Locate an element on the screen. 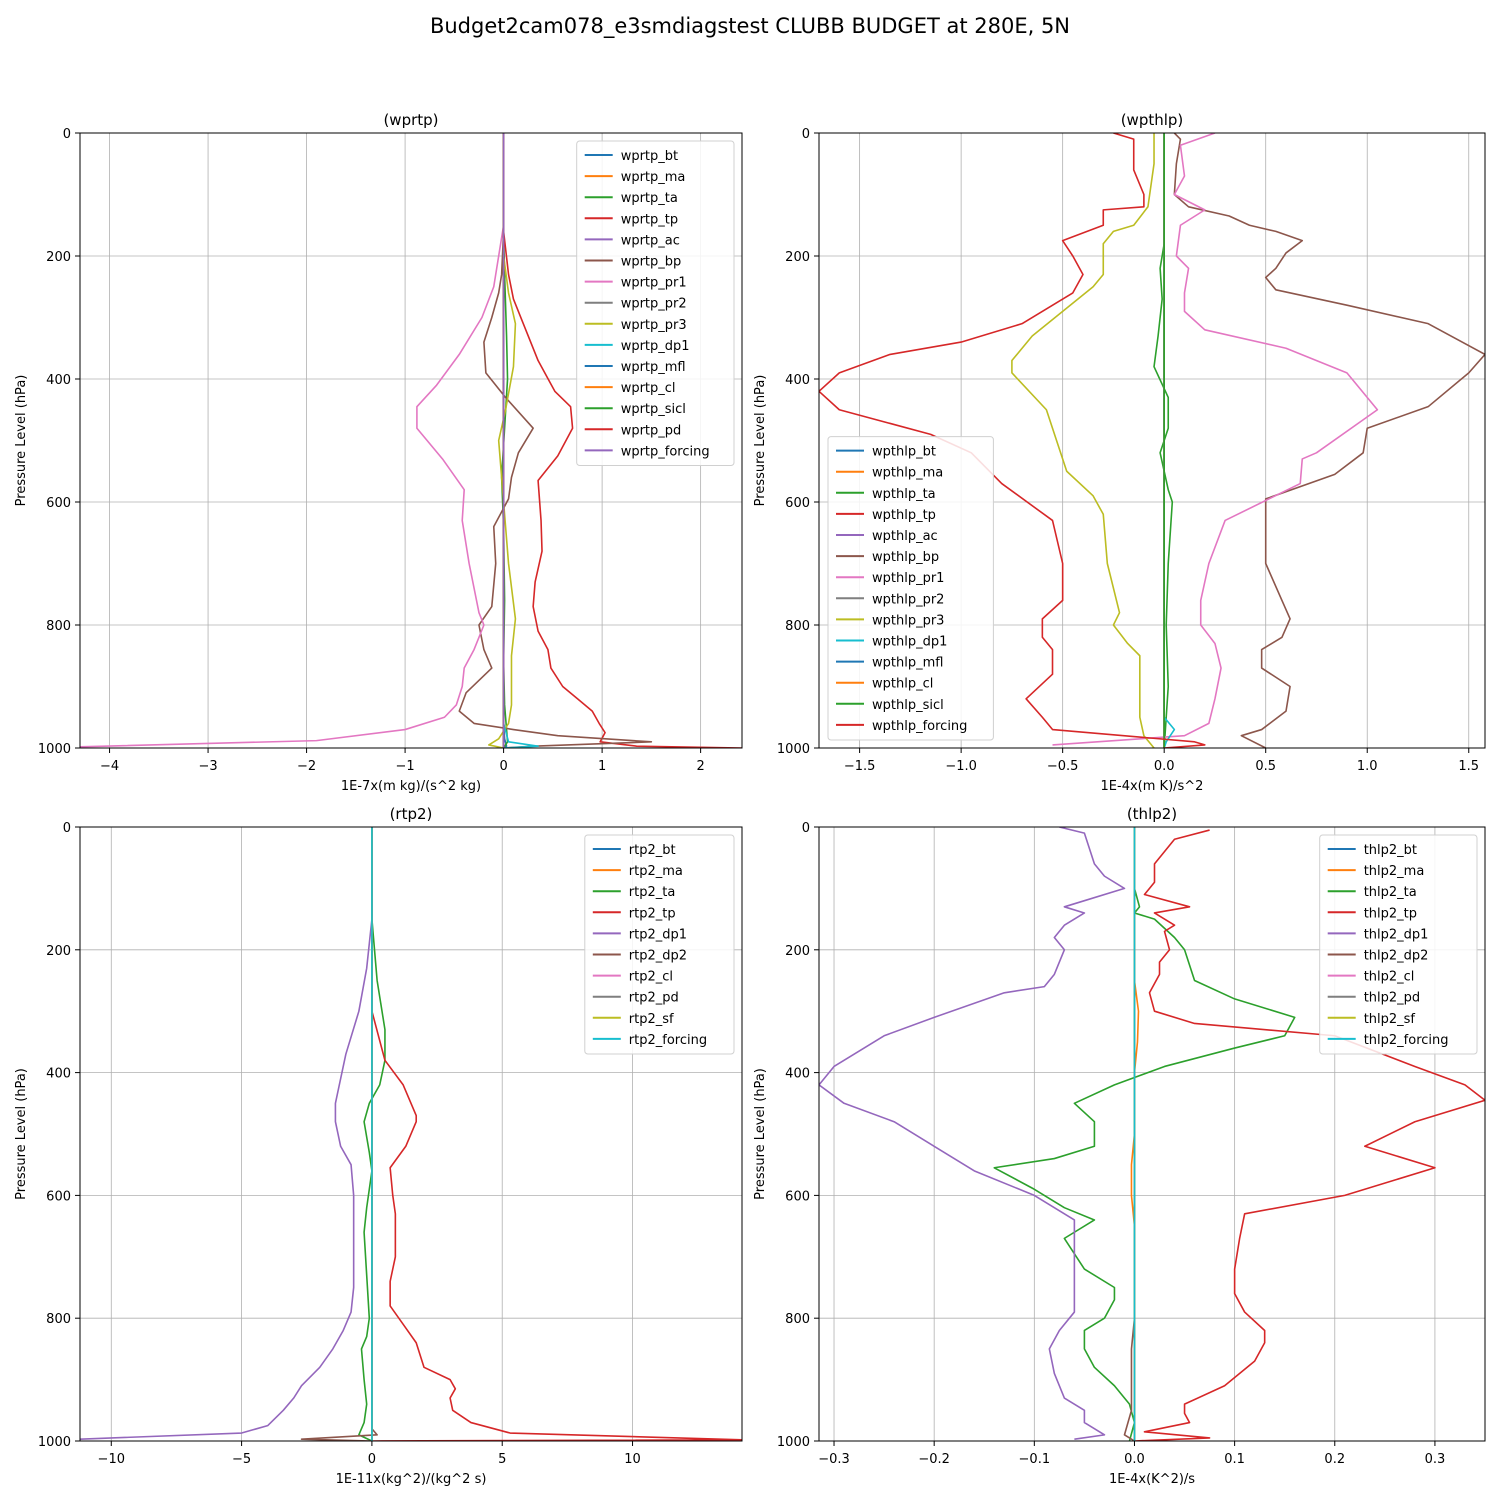  legend-entry: wpthlp_sicl is located at coordinates (908, 705).